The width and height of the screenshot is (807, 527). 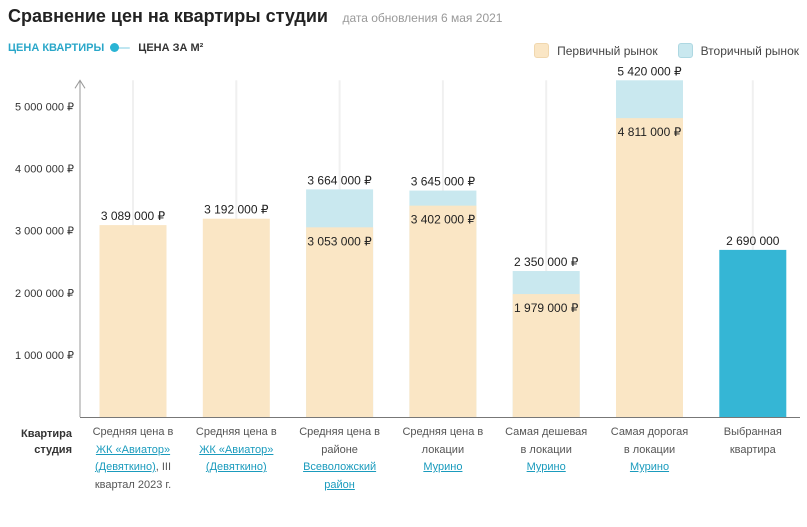 I want to click on category-label-line: локации, so click(x=443, y=449).